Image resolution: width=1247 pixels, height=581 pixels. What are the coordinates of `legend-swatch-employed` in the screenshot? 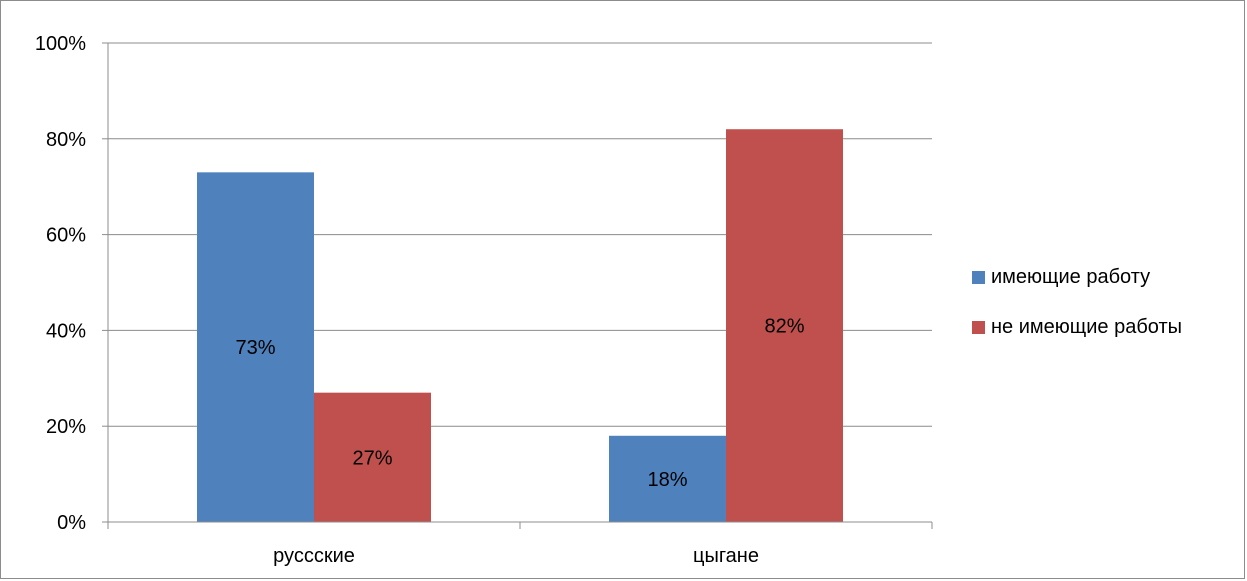 It's located at (978, 277).